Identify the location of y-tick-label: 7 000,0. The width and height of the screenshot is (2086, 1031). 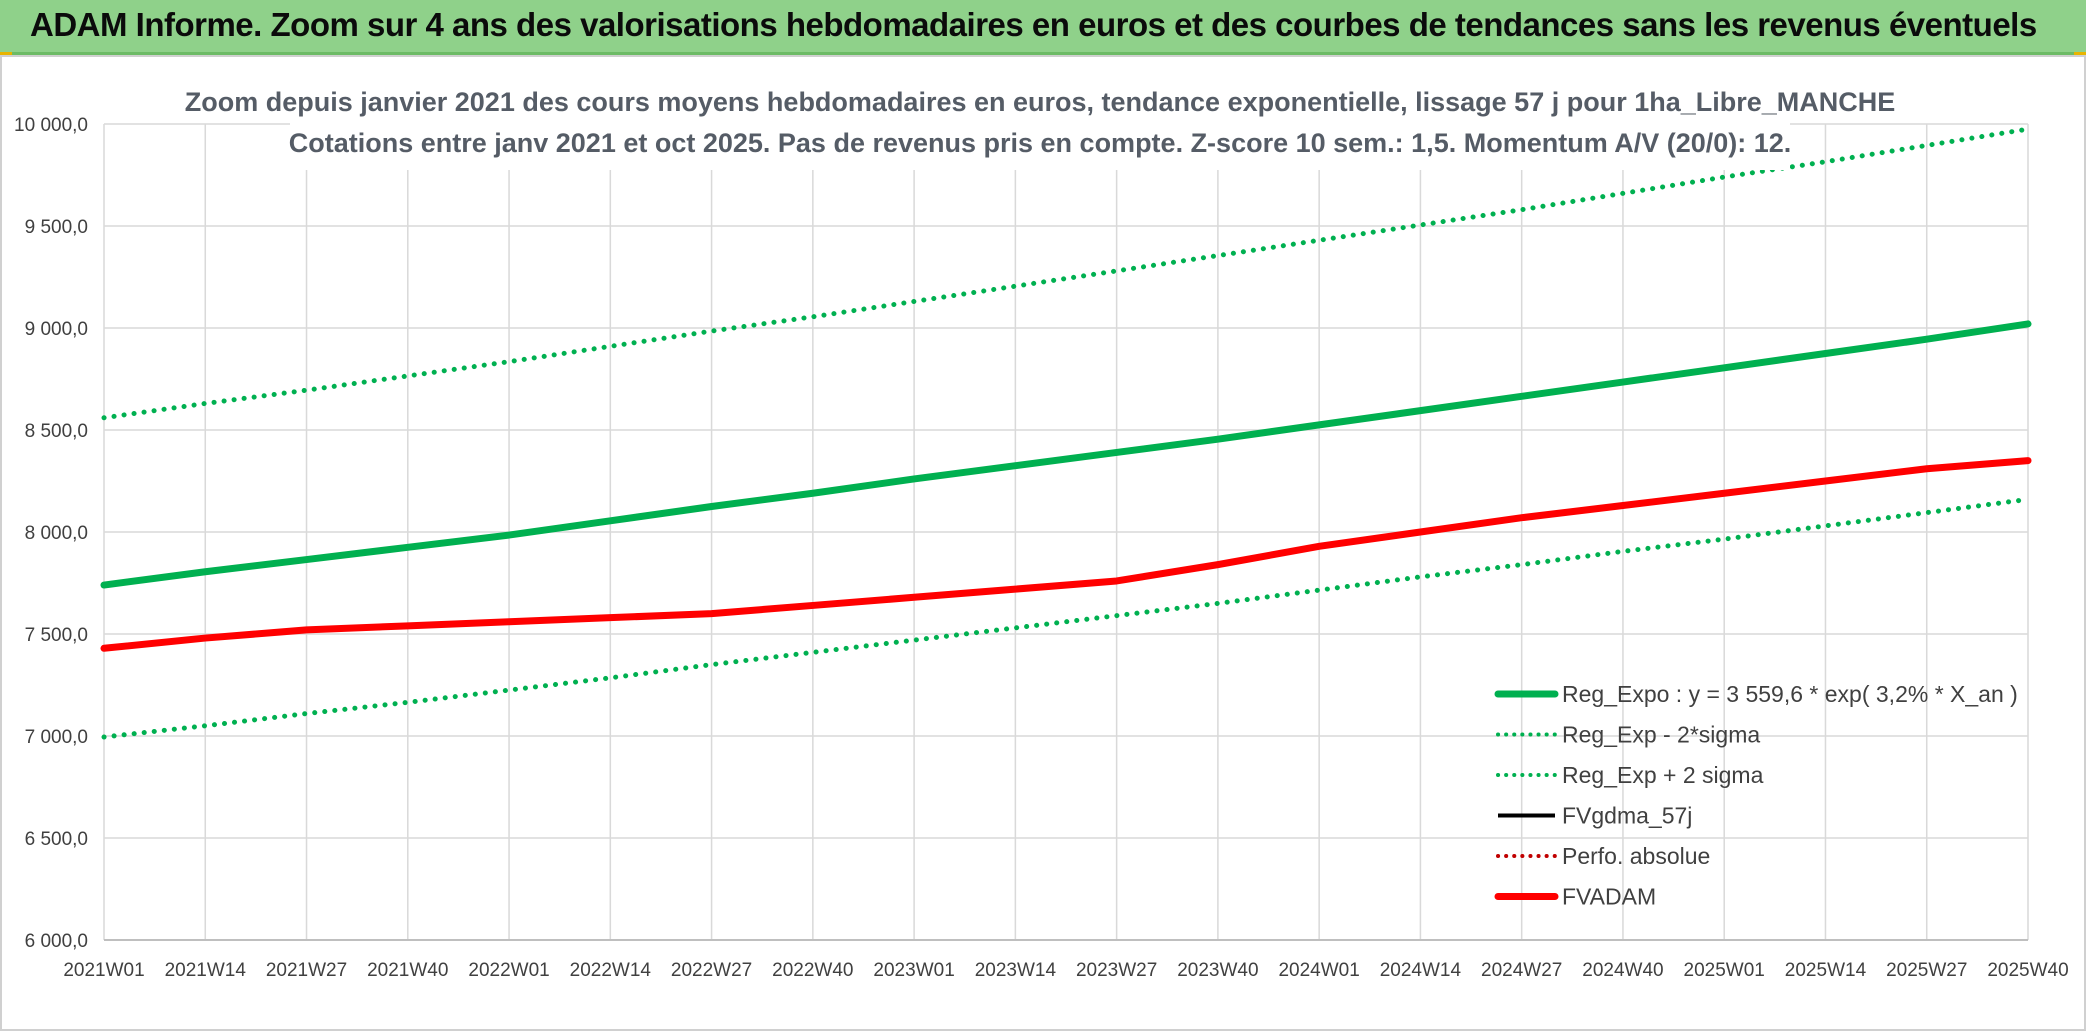
(56, 737).